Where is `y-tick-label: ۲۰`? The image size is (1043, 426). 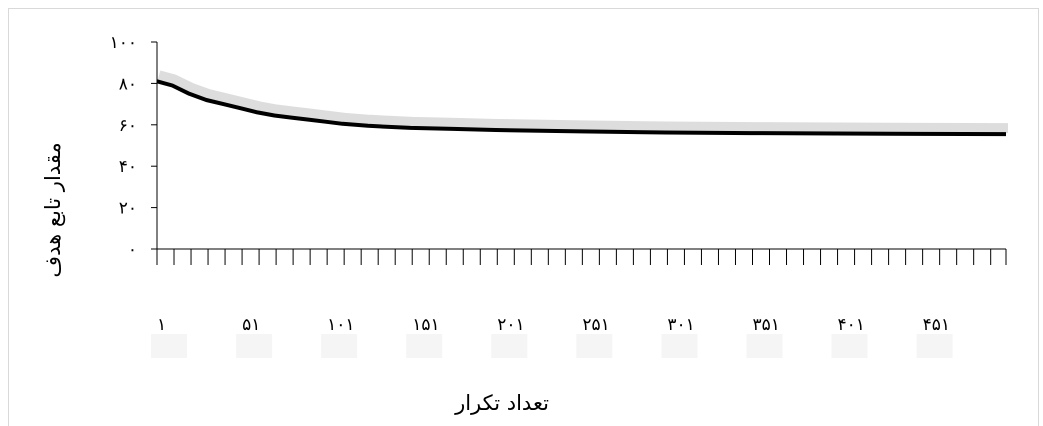
y-tick-label: ۲۰ is located at coordinates (128, 209).